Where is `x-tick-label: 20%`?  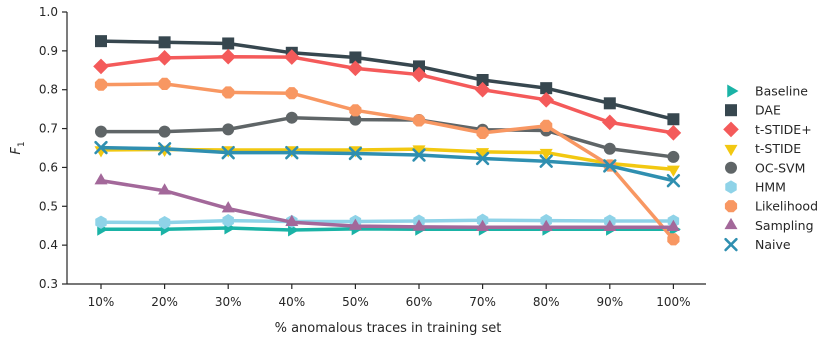
x-tick-label: 20% is located at coordinates (164, 302).